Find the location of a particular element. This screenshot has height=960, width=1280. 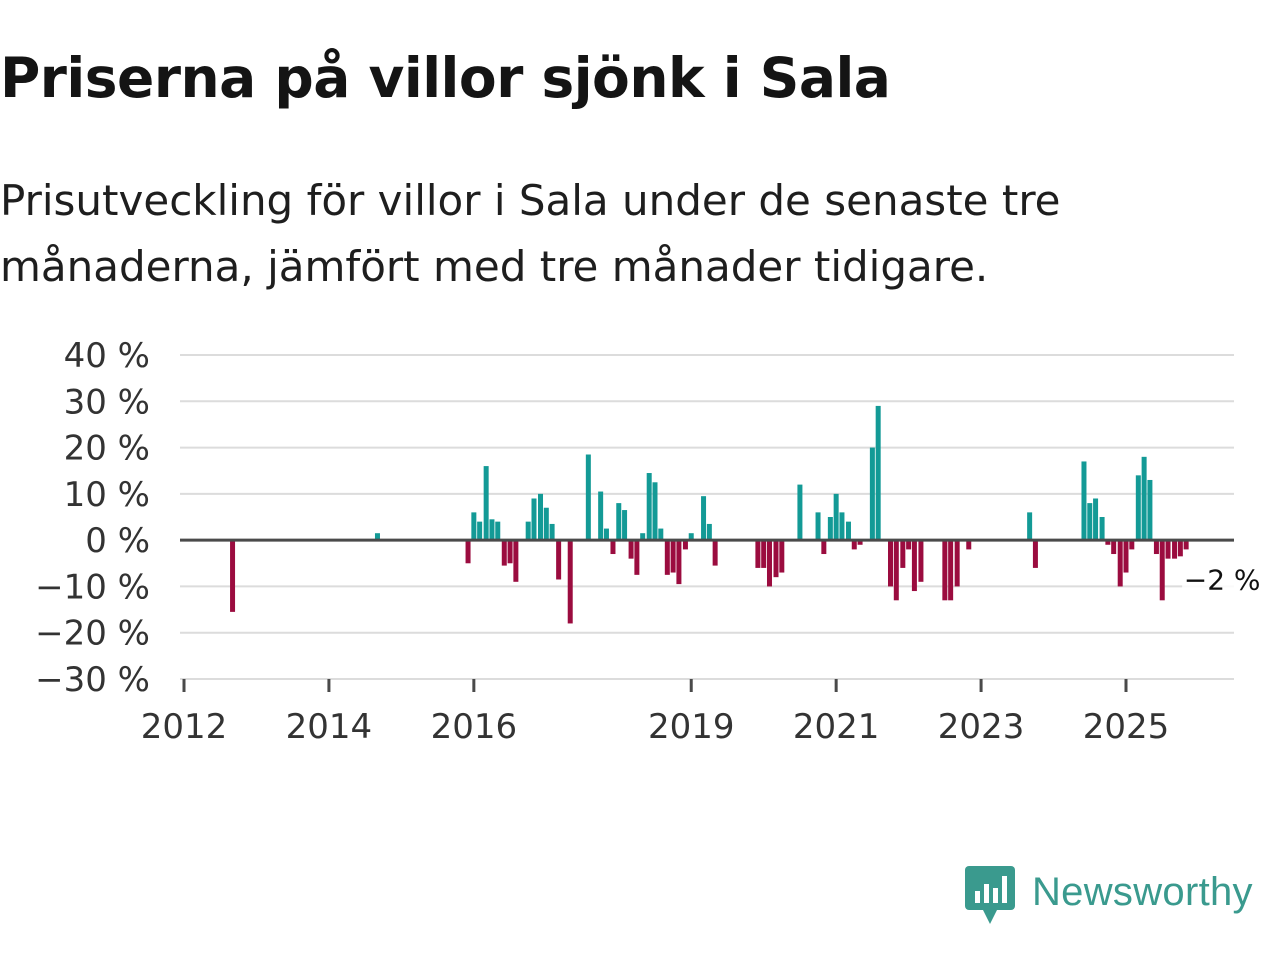

x-tick-label: 2023 is located at coordinates (981, 727).